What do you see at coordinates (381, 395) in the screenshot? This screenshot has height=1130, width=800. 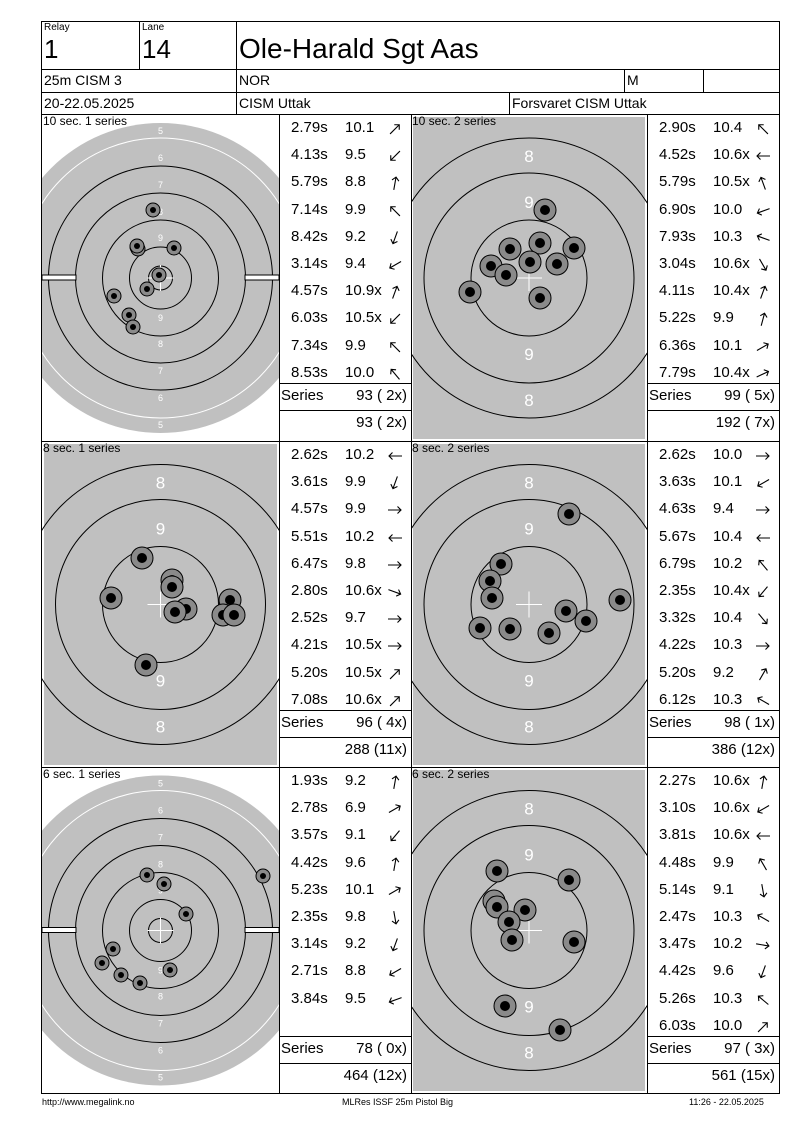 I see `series-total: 93 ( 2x)` at bounding box center [381, 395].